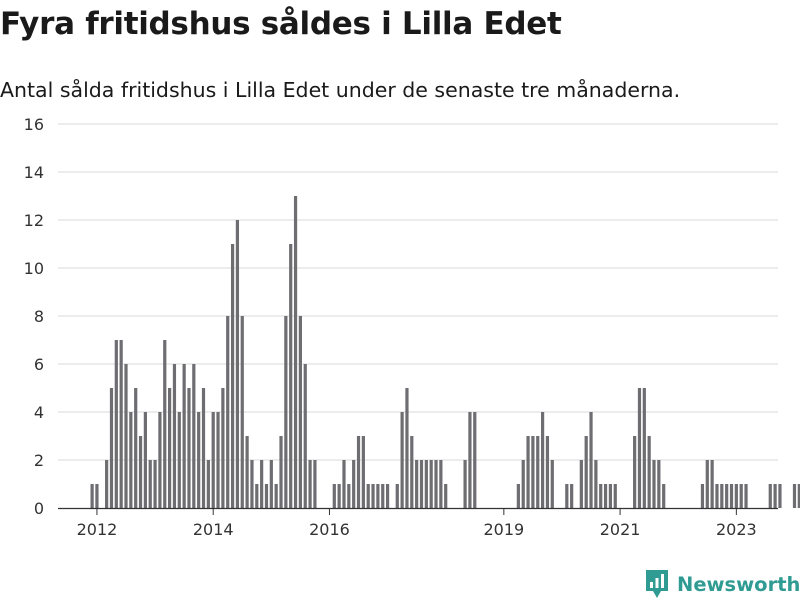 This screenshot has width=800, height=600. Describe the element at coordinates (722, 584) in the screenshot. I see `brand-logo: Newsworthy` at that location.